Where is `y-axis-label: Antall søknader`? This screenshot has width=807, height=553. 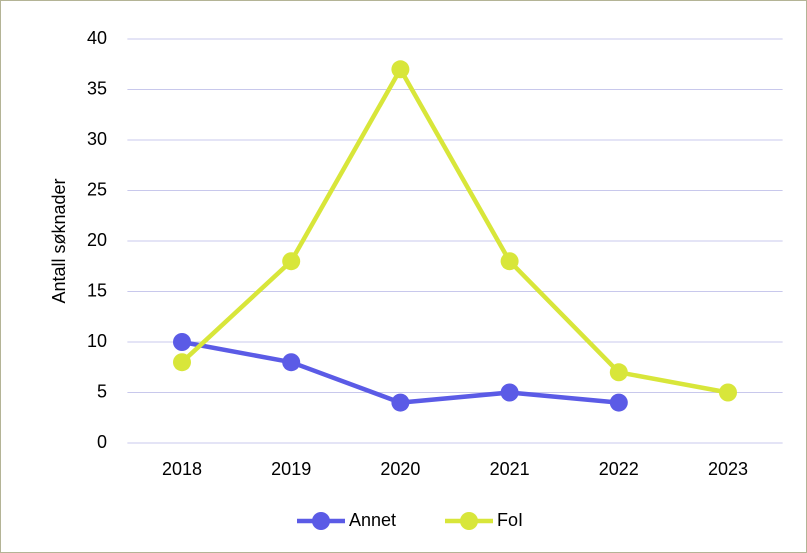 y-axis-label: Antall søknader is located at coordinates (59, 240).